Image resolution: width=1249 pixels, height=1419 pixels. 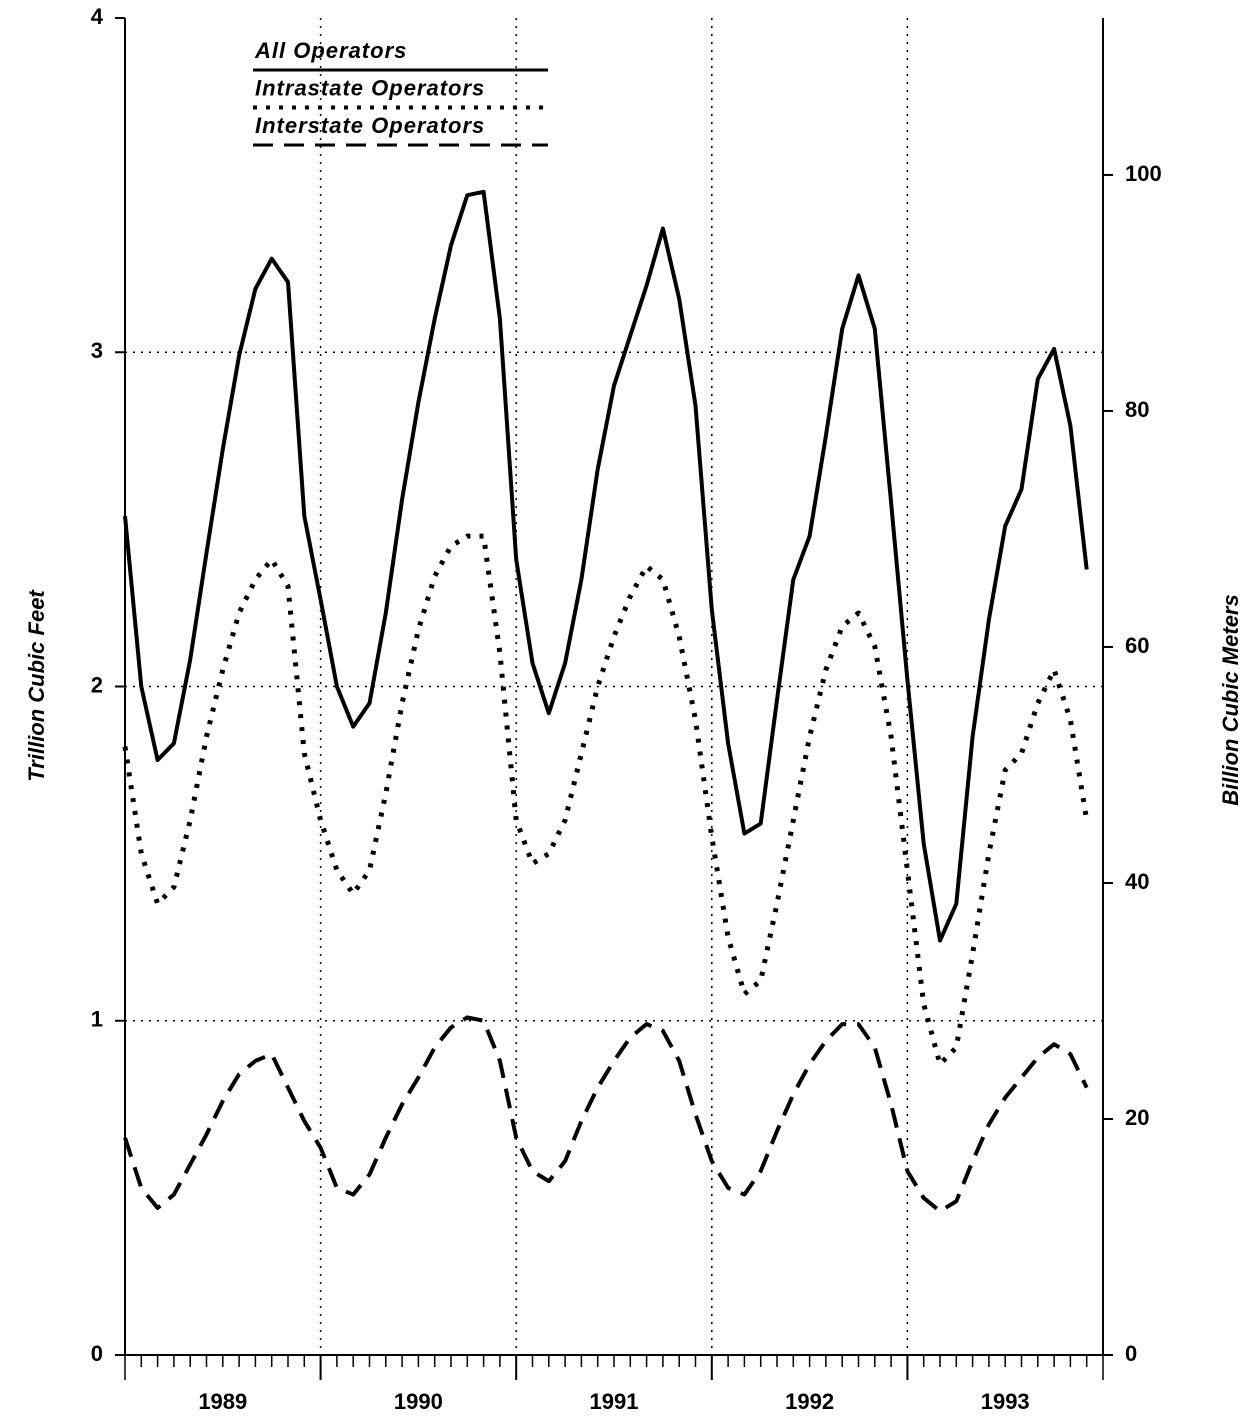 What do you see at coordinates (1005, 1401) in the screenshot?
I see `x-tick-label: 1993` at bounding box center [1005, 1401].